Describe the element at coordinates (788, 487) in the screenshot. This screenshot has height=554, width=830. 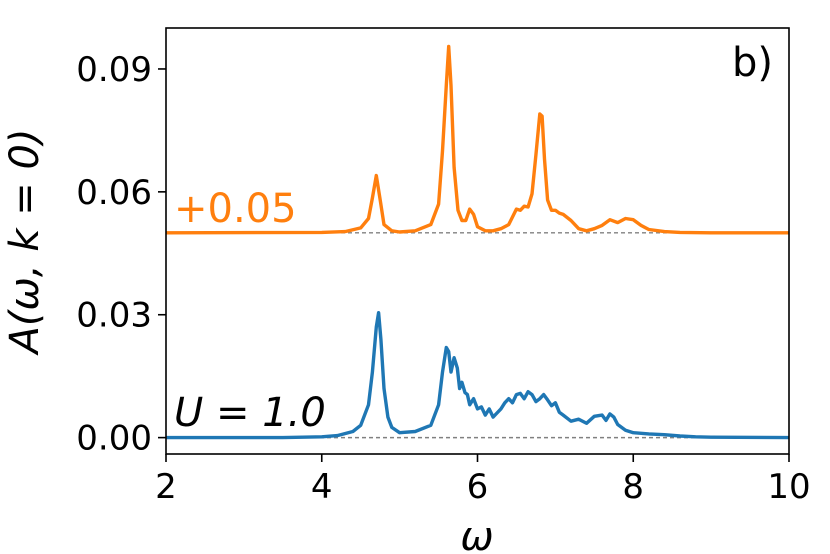
I see `x-tick-label: 10` at that location.